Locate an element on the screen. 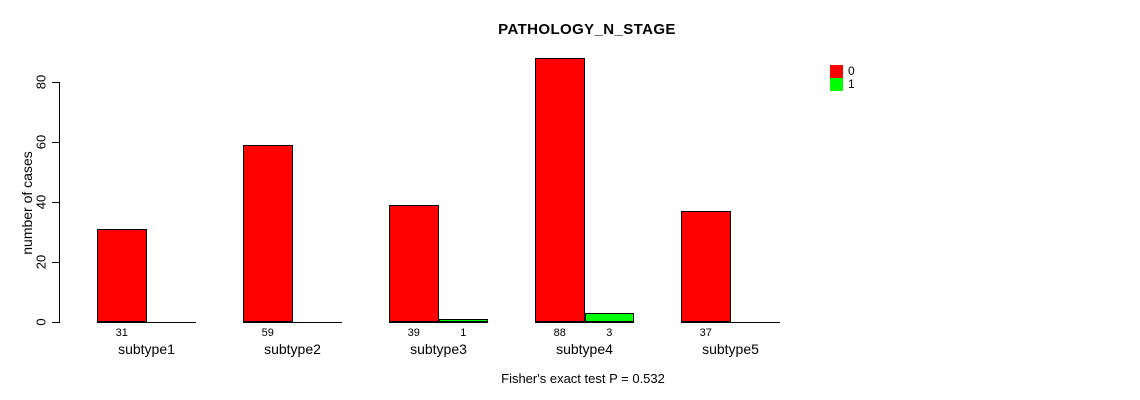 This screenshot has width=1140, height=400. x-category-label: subtype1 is located at coordinates (146, 349).